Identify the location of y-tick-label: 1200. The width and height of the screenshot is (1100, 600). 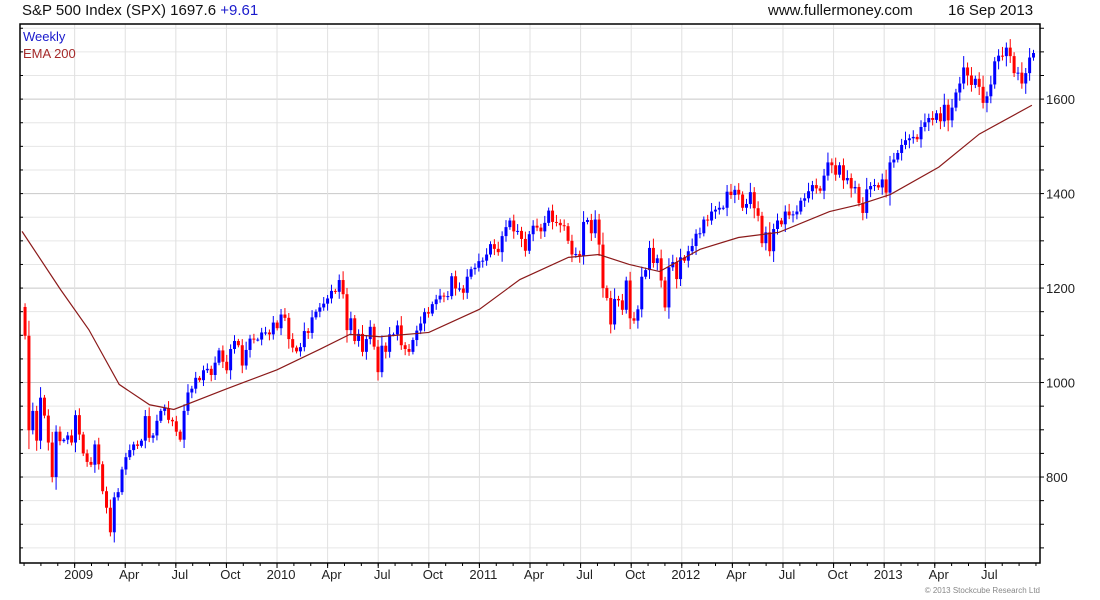
(1060, 288).